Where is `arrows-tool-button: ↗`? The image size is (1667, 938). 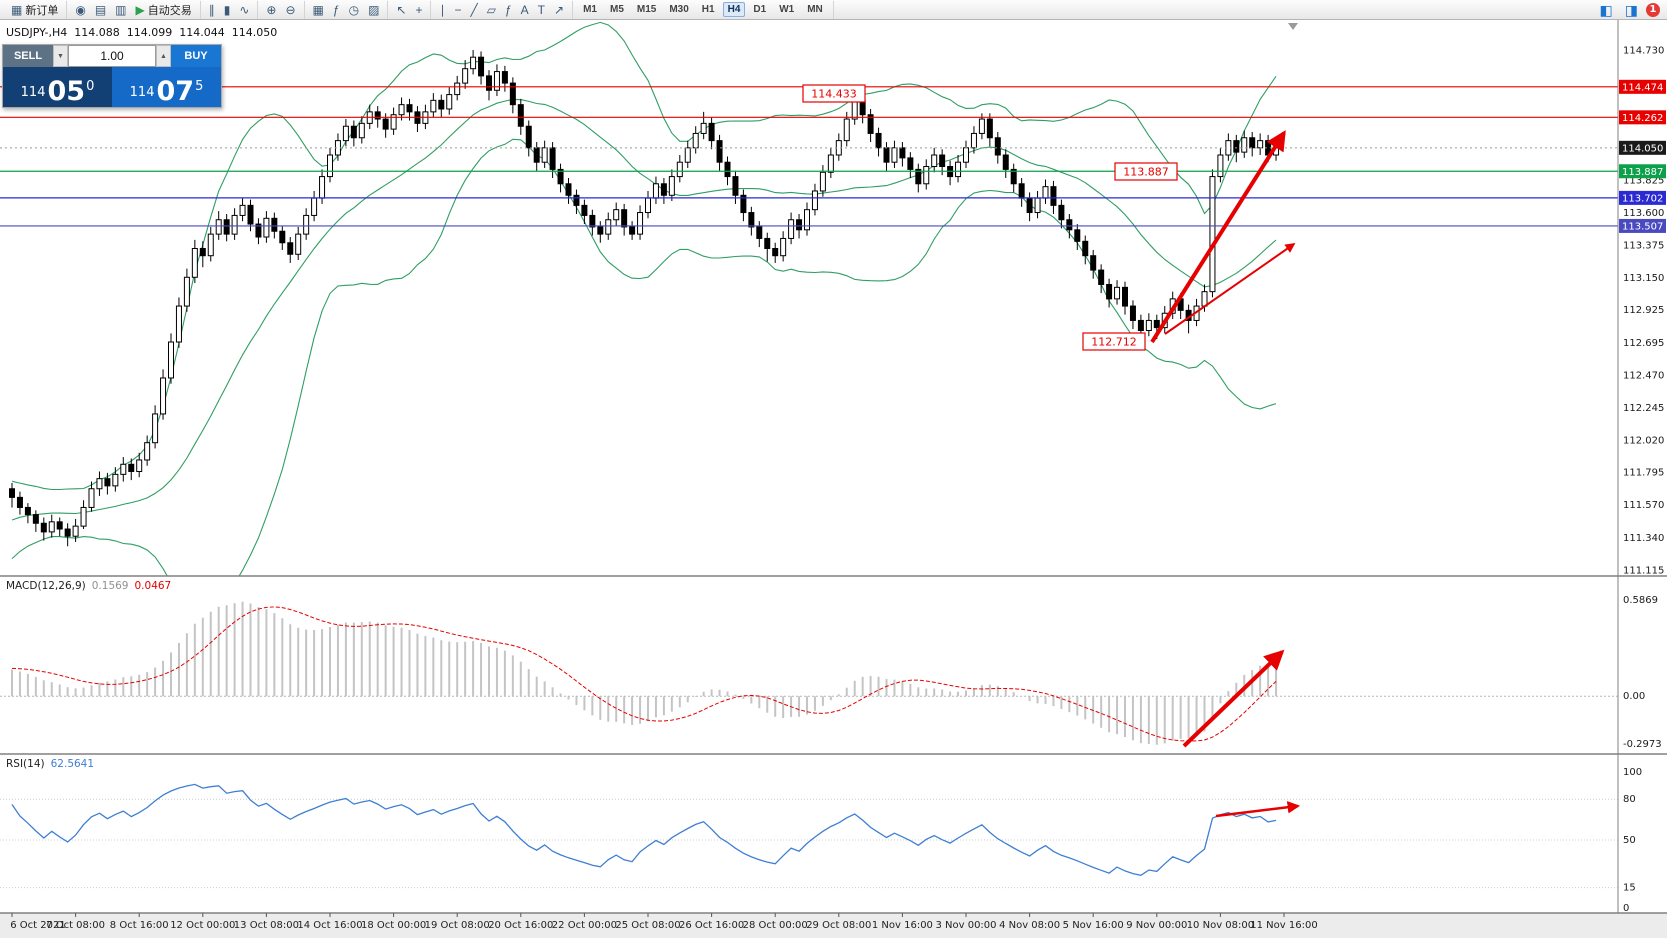
arrows-tool-button: ↗ is located at coordinates (559, 9).